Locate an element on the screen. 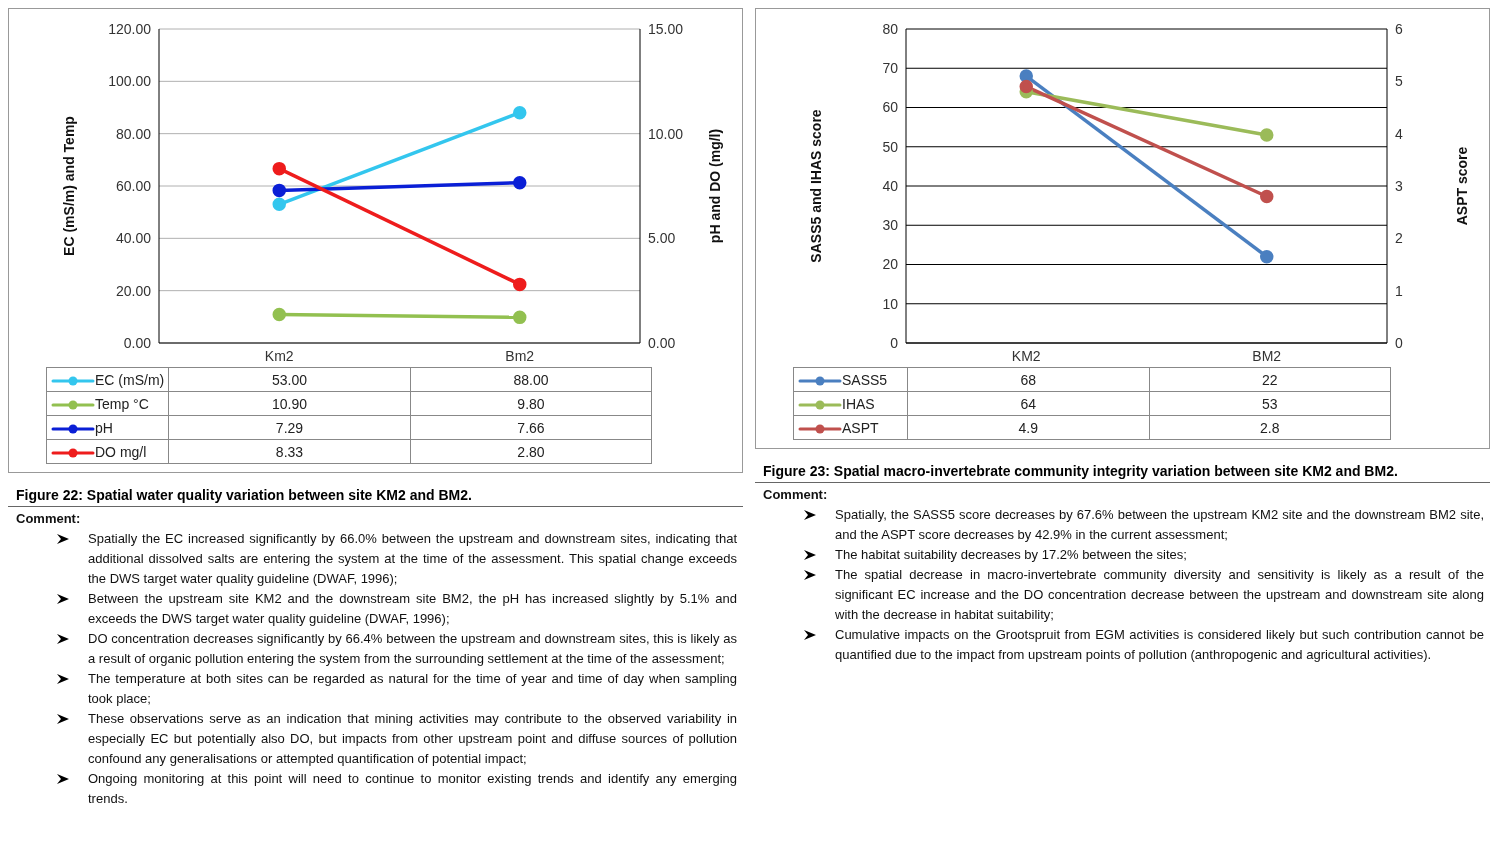 The width and height of the screenshot is (1510, 854). data-label: 22 is located at coordinates (1270, 379).